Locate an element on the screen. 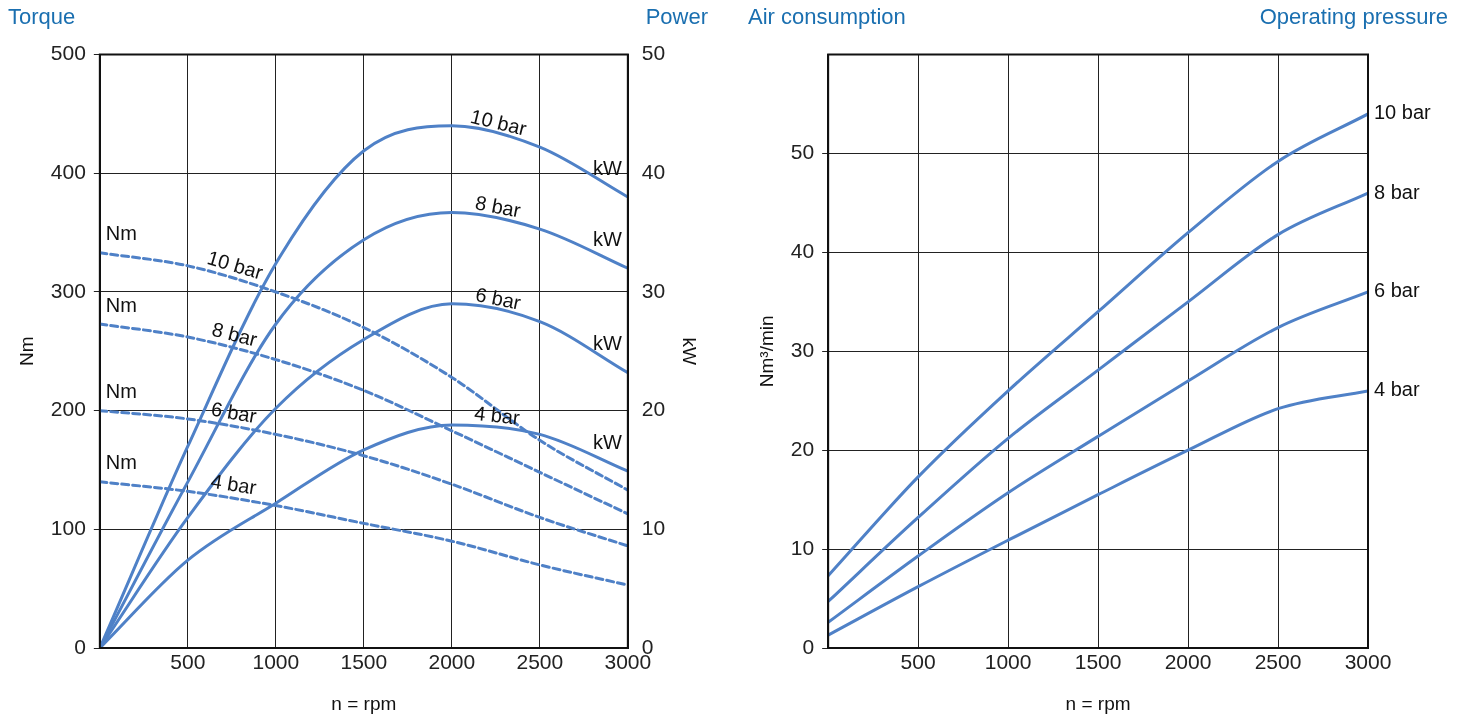  y-tick-label: 100 is located at coordinates (68, 528).